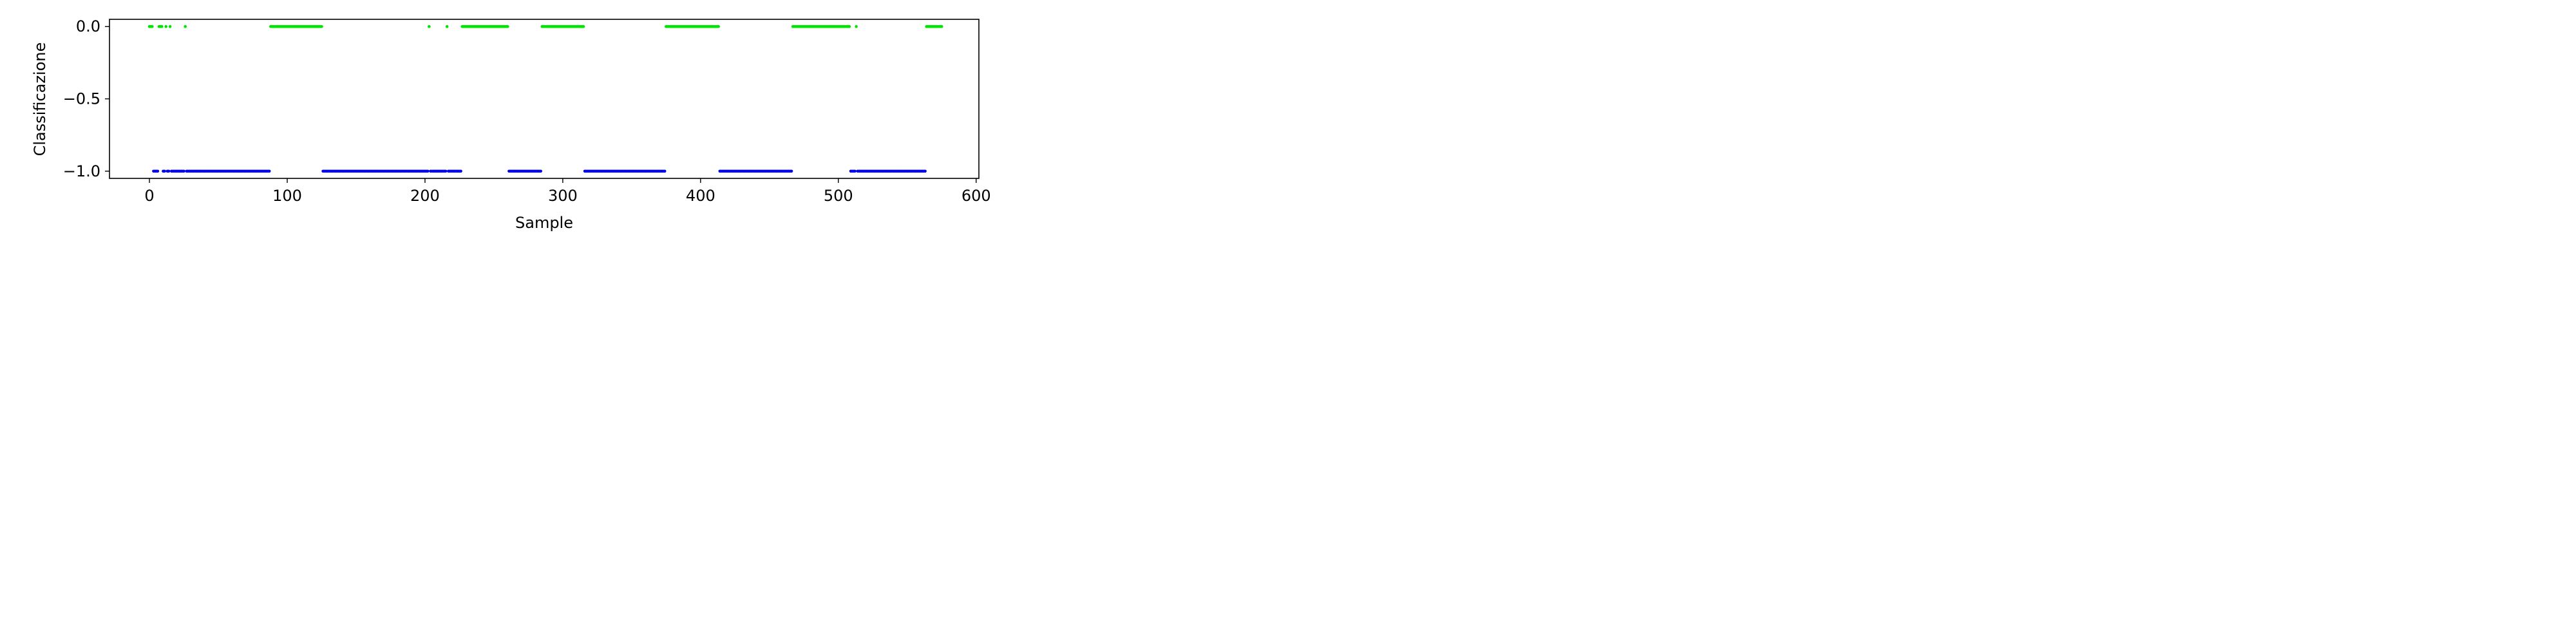 This screenshot has height=644, width=2576. What do you see at coordinates (976, 196) in the screenshot?
I see `x-tick-label: 600` at bounding box center [976, 196].